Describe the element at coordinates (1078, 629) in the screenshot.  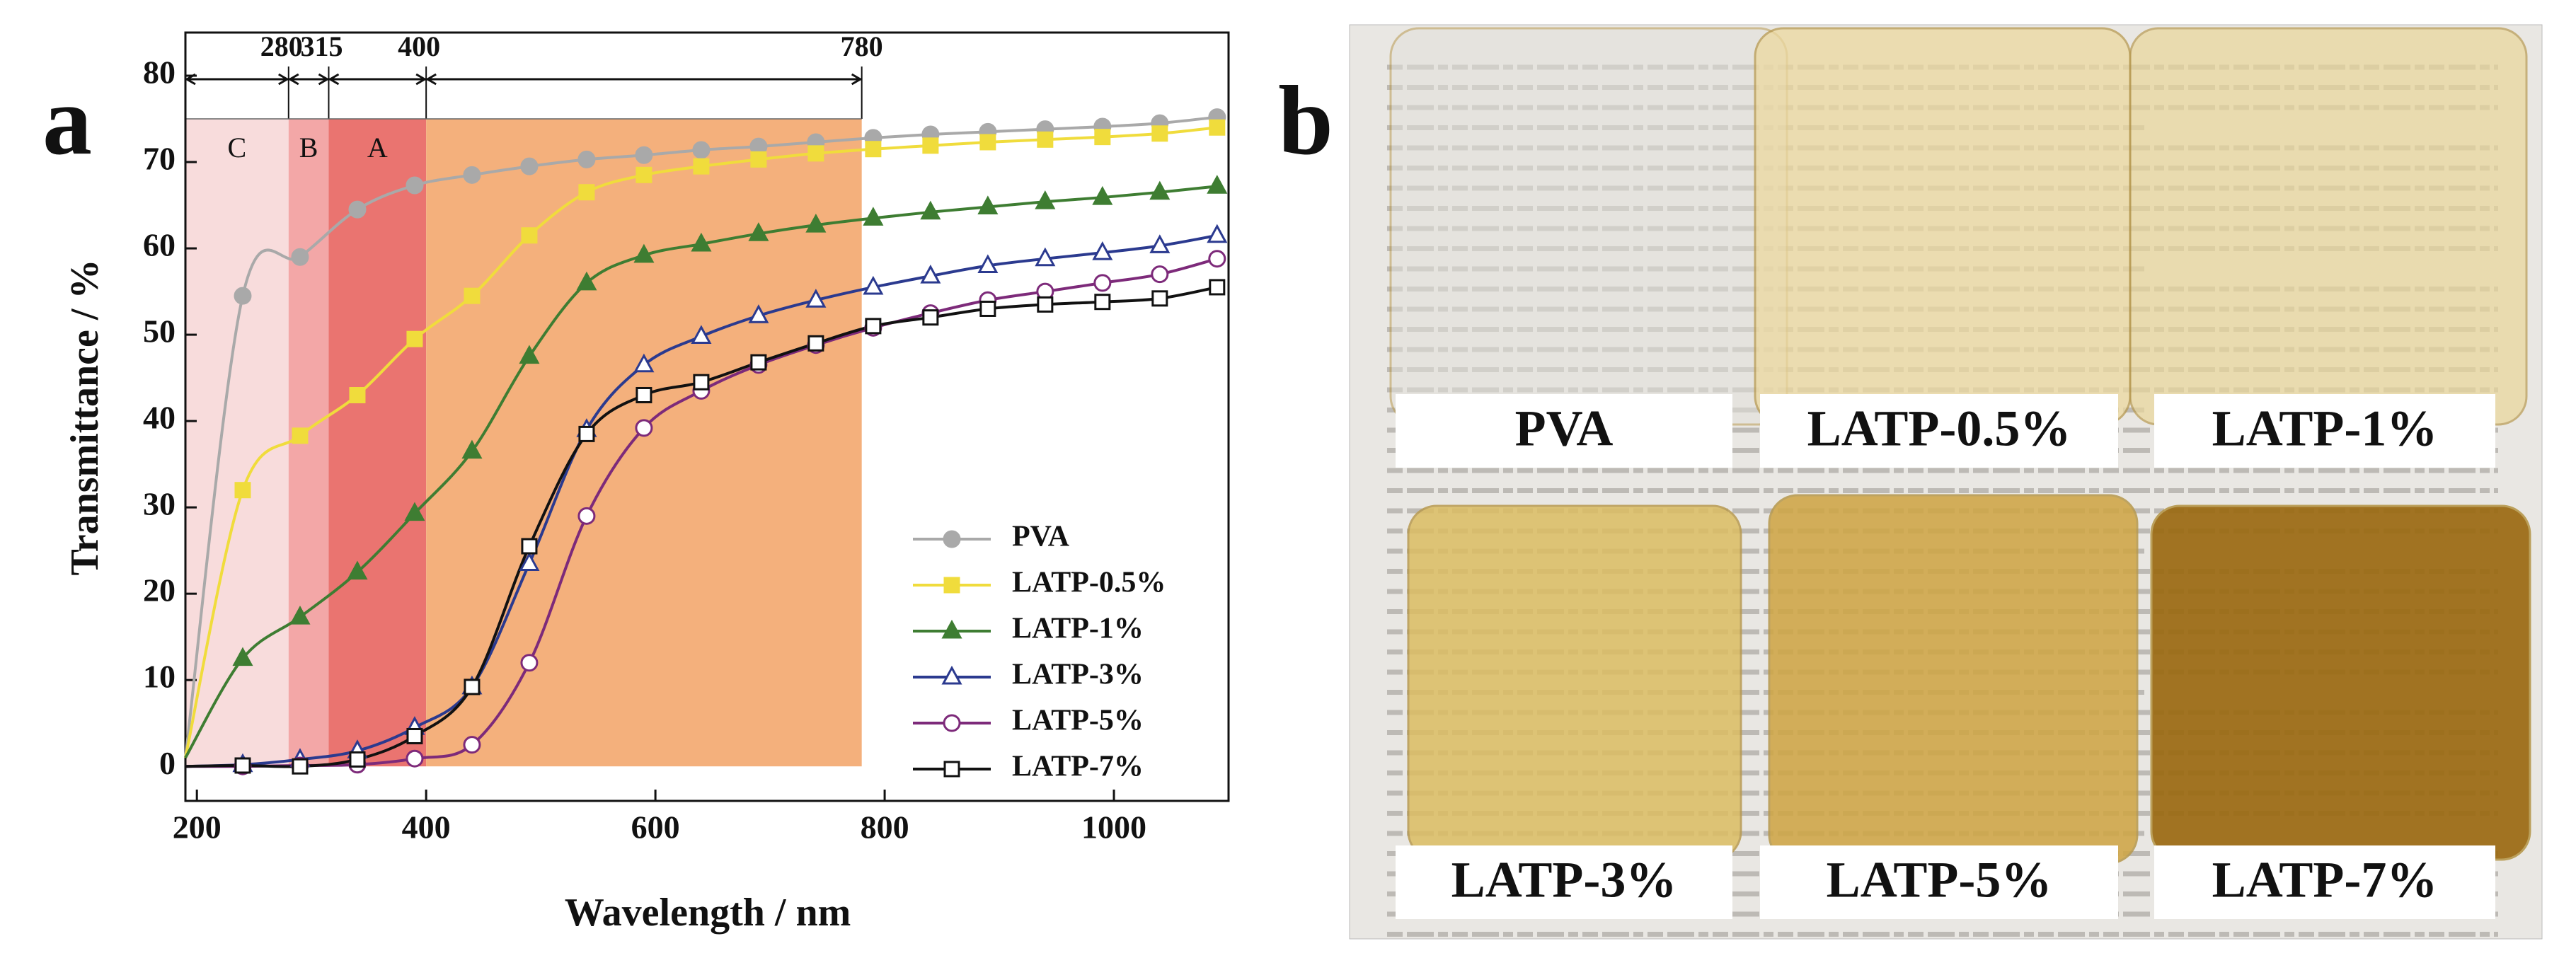
I see `legend-label: LATP-1%` at that location.